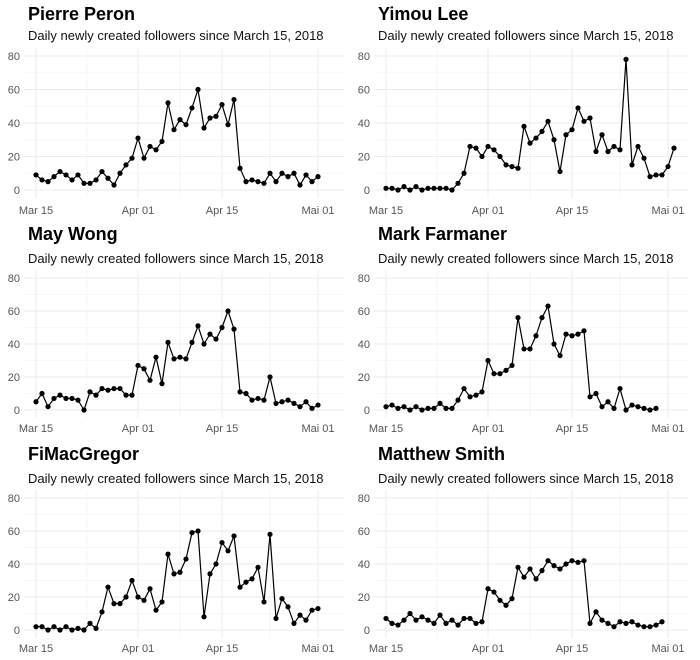  Describe the element at coordinates (81, 14) in the screenshot. I see `panel-title: Pierre Peron` at that location.